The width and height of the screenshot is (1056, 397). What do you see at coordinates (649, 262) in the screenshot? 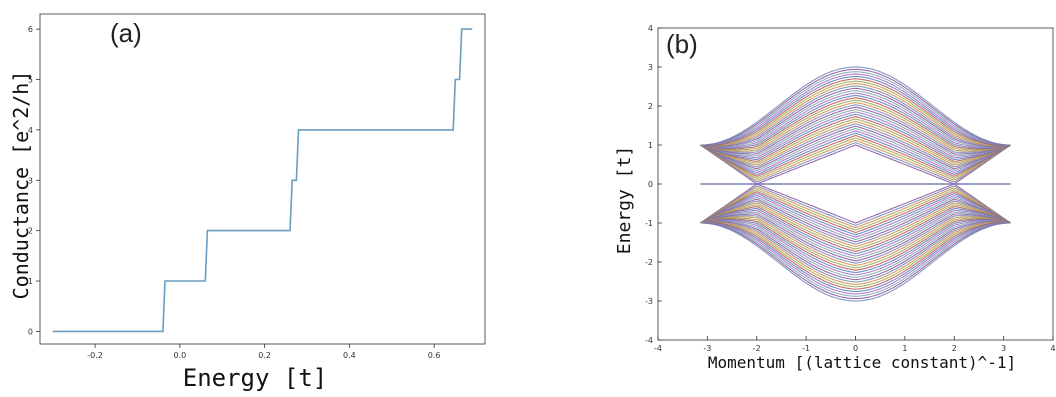
I see `plot-b-ytick-label: -2` at bounding box center [649, 262].